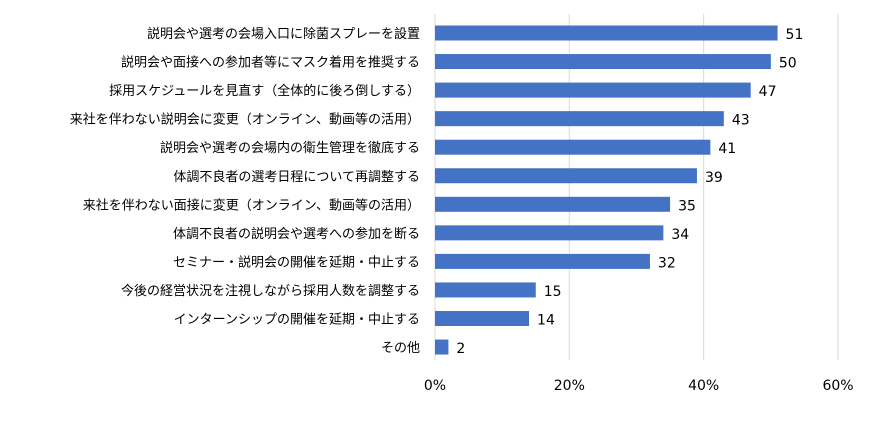  I want to click on data-label: 39, so click(714, 178).